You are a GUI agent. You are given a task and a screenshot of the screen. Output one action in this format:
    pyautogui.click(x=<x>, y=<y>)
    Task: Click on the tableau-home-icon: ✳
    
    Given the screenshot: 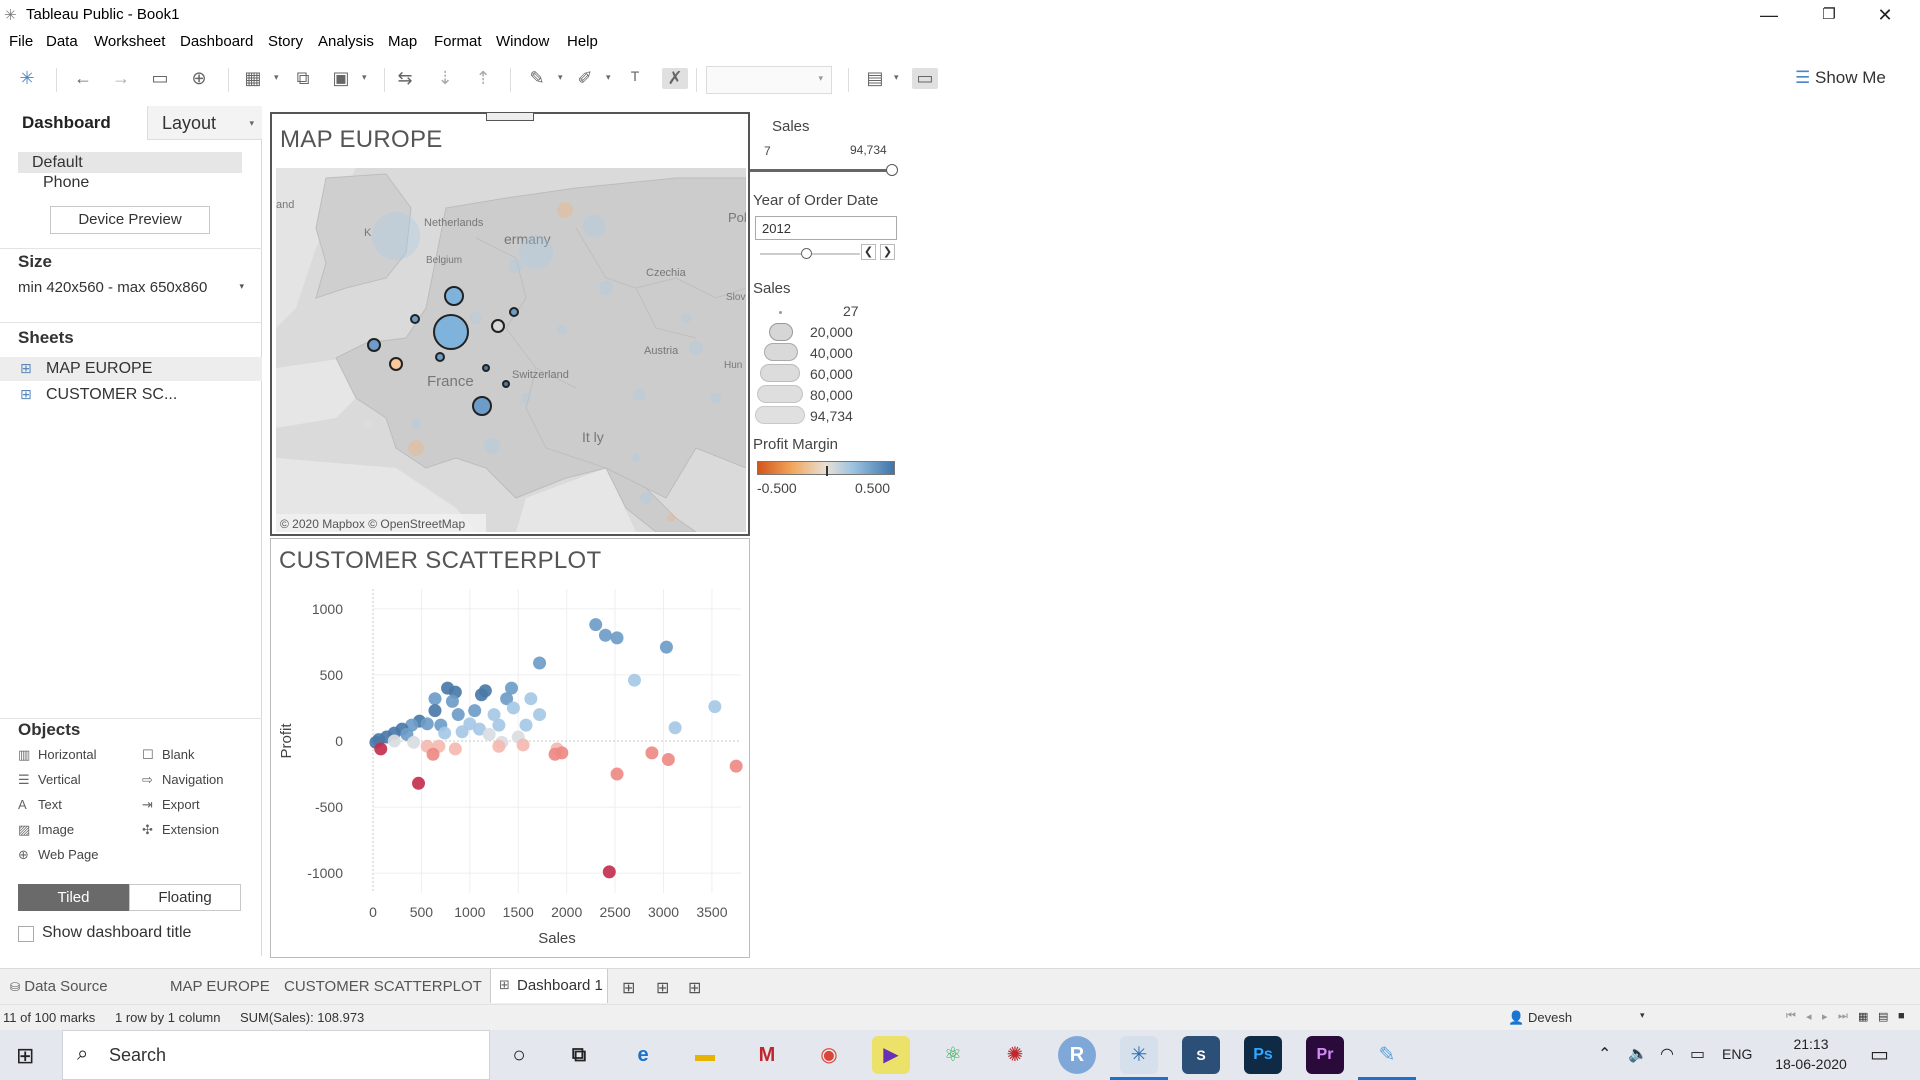 What is the action you would take?
    pyautogui.click(x=27, y=78)
    